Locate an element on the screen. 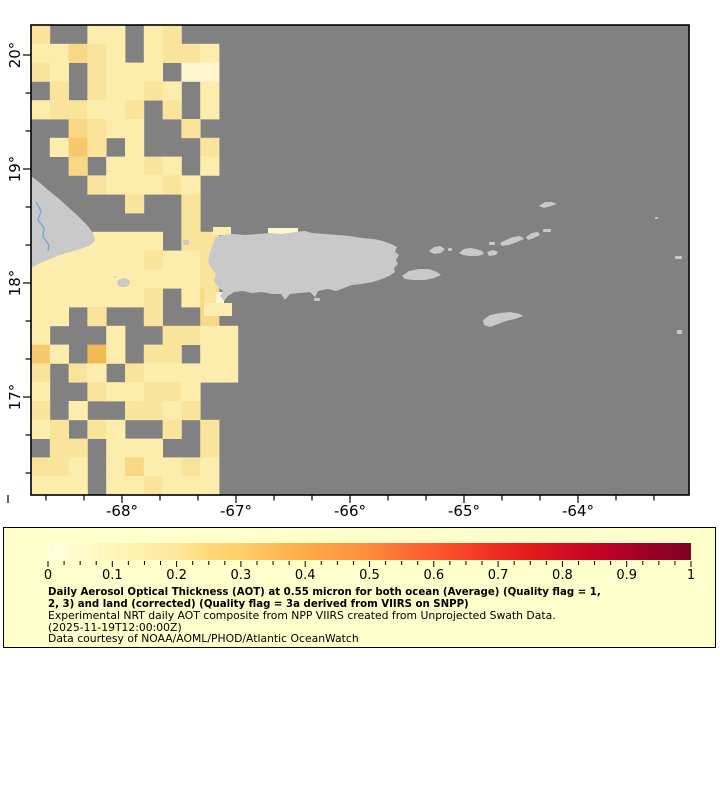  virgin-islets is located at coordinates (547, 230).